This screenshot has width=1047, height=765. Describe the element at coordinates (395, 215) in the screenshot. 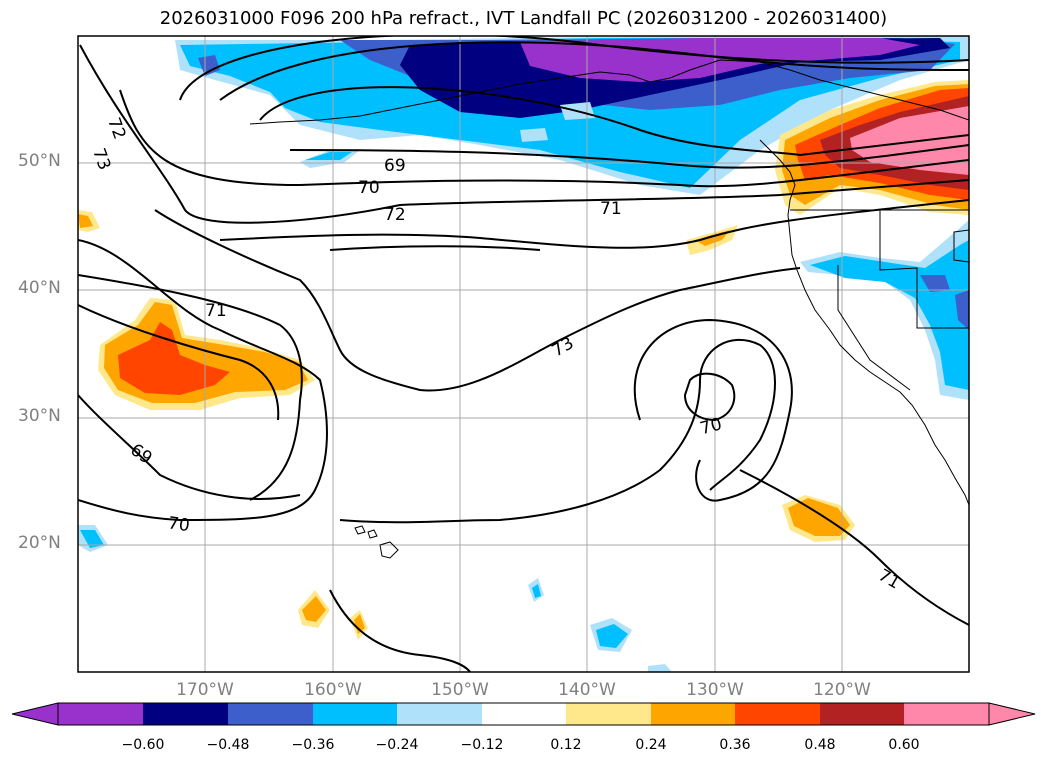

I see `contour-label: 72` at that location.